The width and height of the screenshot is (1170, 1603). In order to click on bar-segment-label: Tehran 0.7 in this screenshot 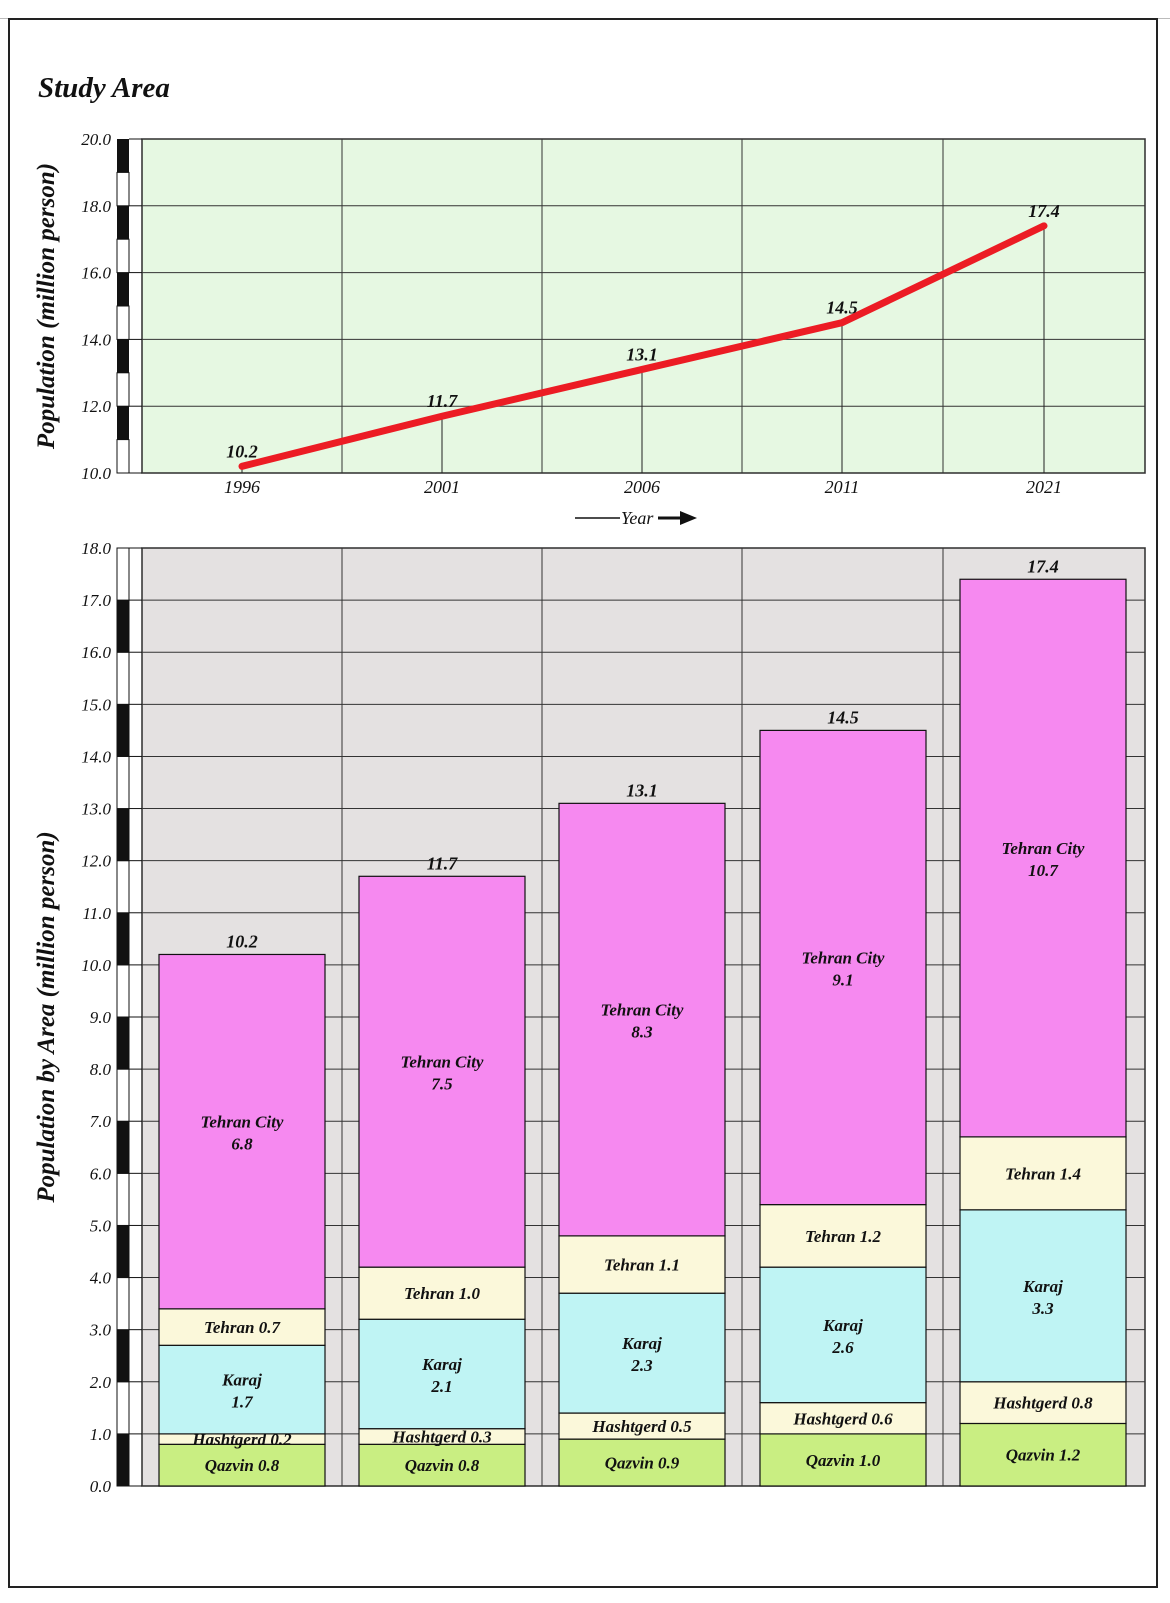, I will do `click(242, 1327)`.